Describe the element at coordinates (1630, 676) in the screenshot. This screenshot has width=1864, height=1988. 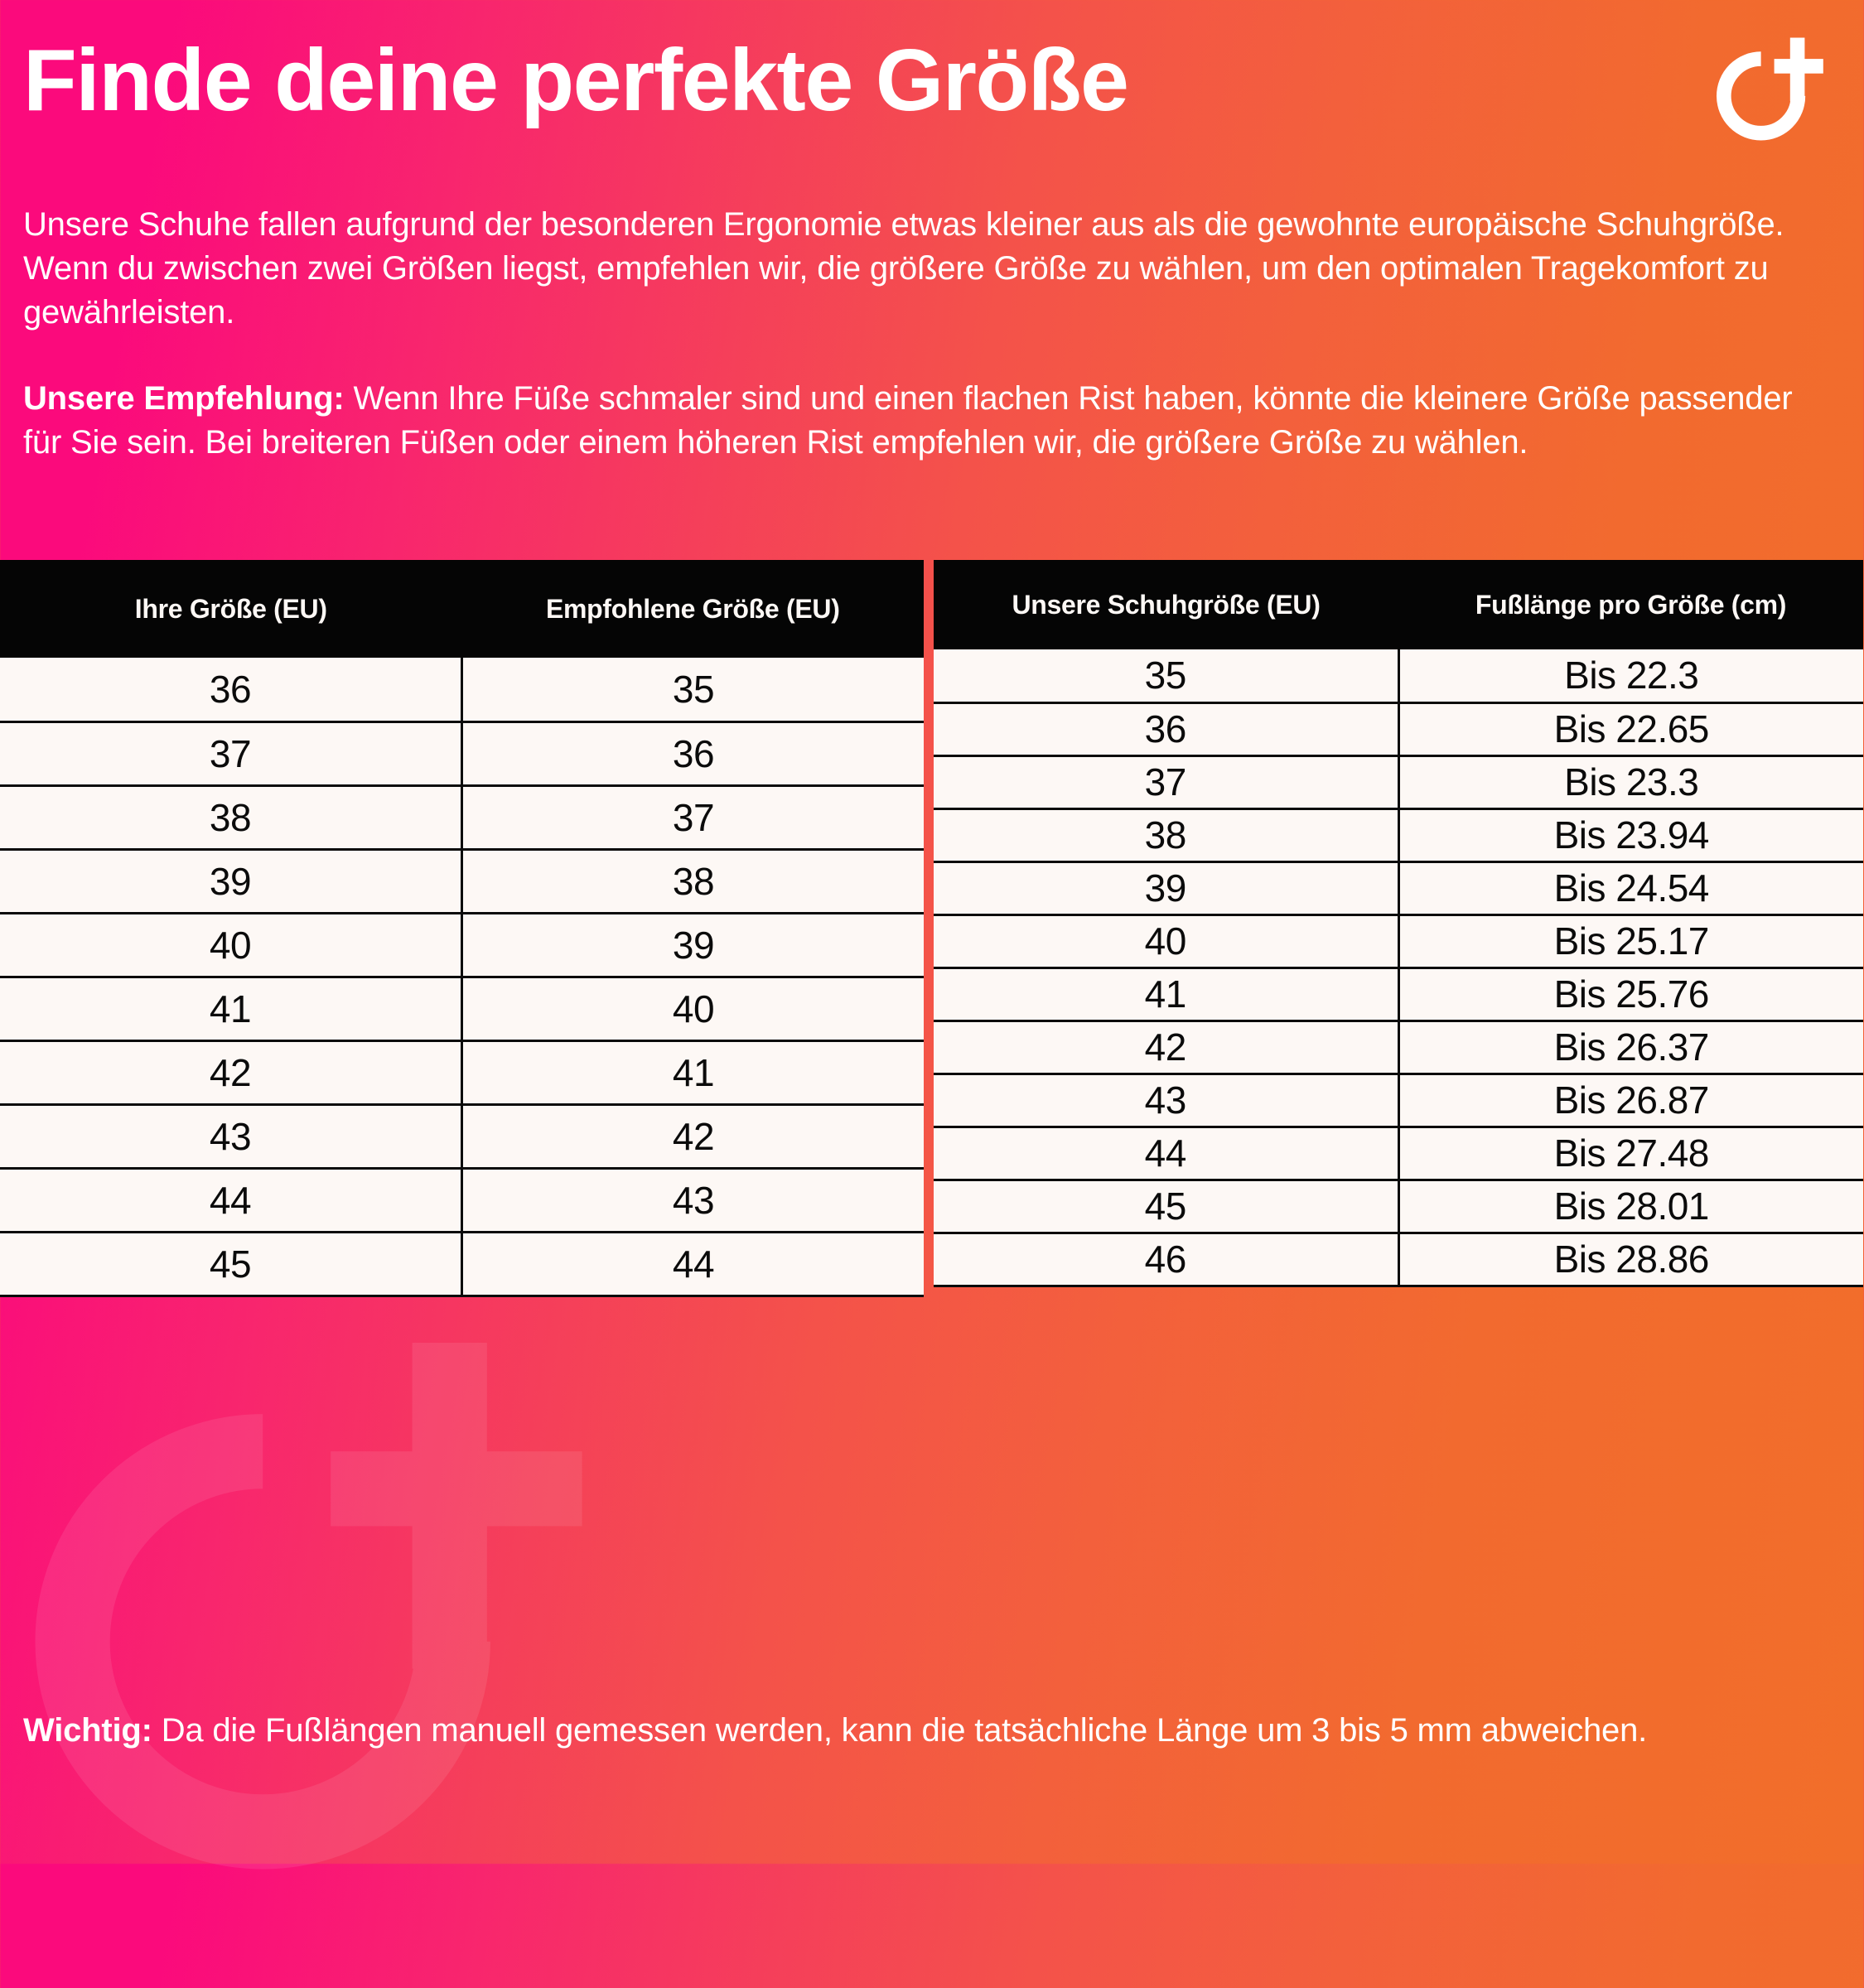
I see `cell-foot-length: Bis 22.3` at that location.